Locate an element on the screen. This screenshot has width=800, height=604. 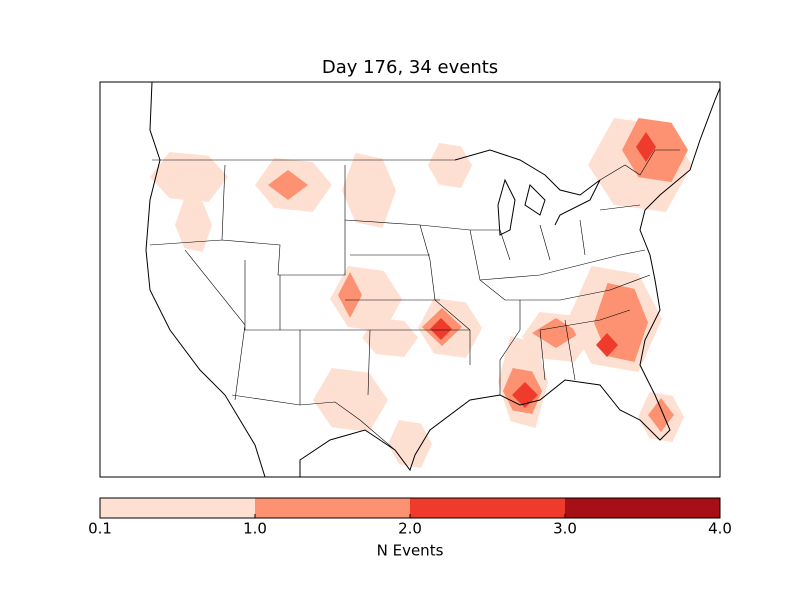
colorbar-label: N Events is located at coordinates (410, 551).